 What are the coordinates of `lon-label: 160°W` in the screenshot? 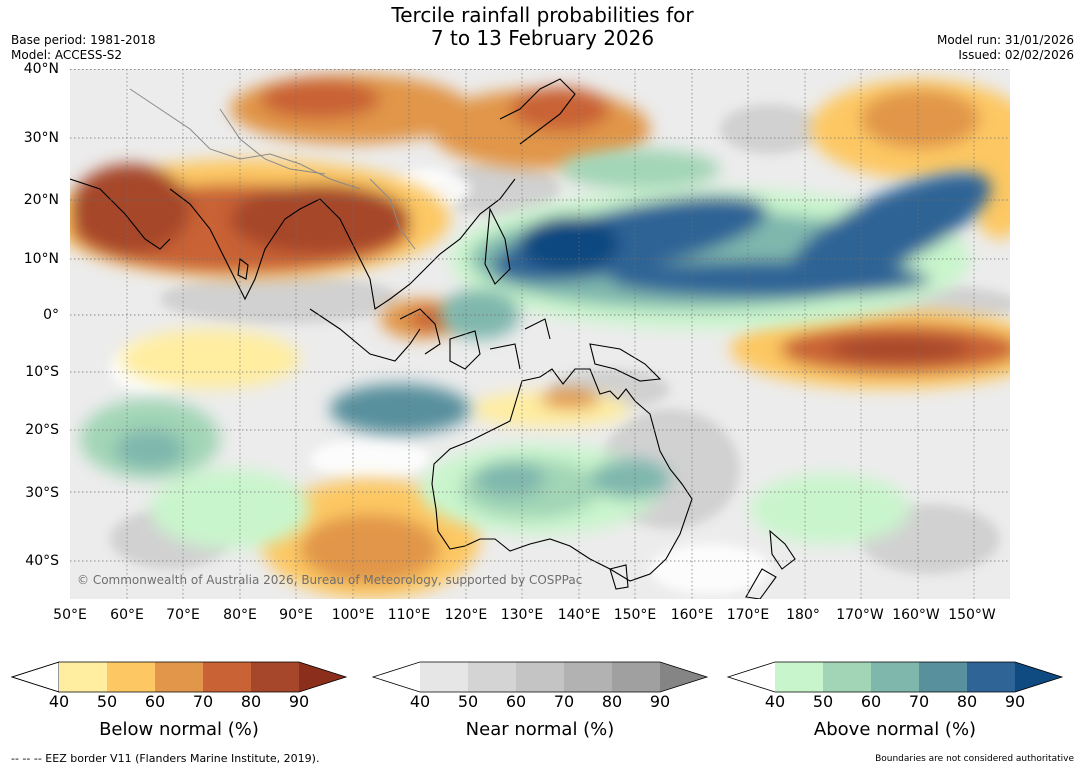 It's located at (916, 615).